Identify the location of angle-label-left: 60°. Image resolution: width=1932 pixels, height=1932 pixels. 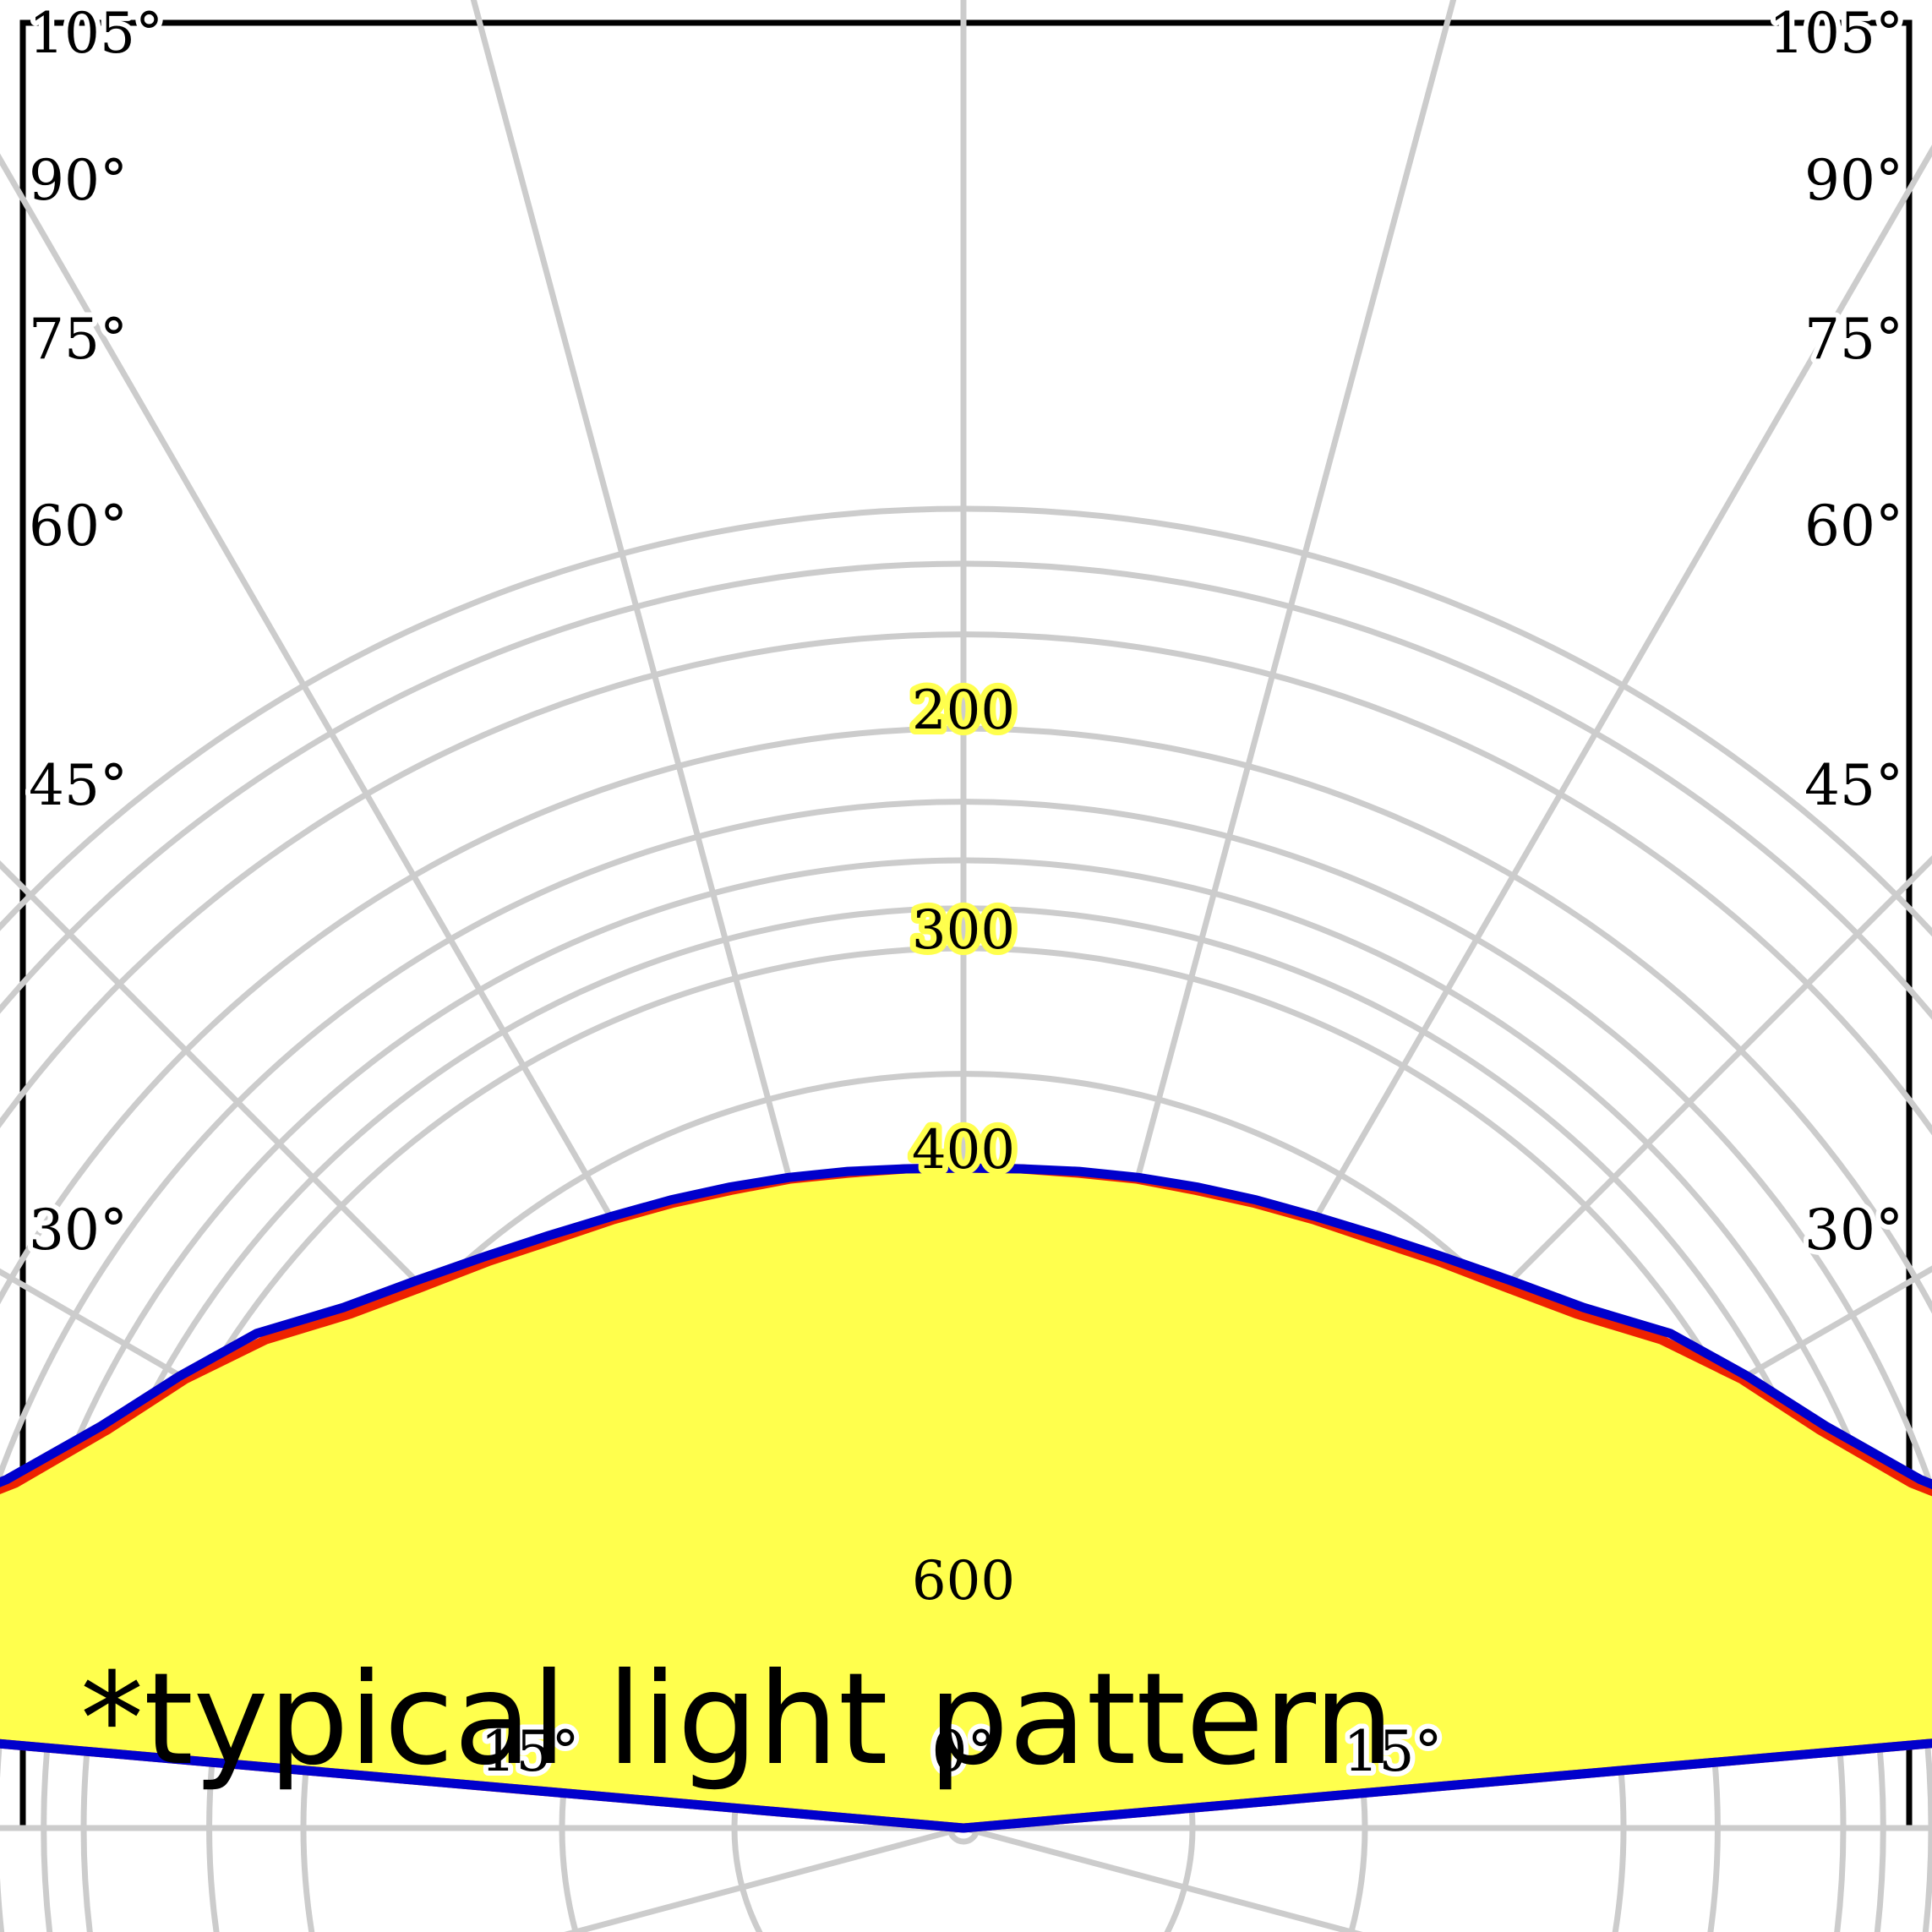
(78, 526).